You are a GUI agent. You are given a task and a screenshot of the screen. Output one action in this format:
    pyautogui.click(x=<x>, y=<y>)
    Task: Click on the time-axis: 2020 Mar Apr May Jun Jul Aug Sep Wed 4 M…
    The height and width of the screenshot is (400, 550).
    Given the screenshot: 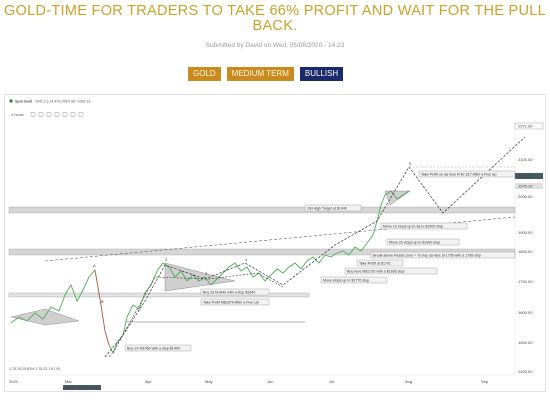 What is the action you would take?
    pyautogui.click(x=249, y=378)
    